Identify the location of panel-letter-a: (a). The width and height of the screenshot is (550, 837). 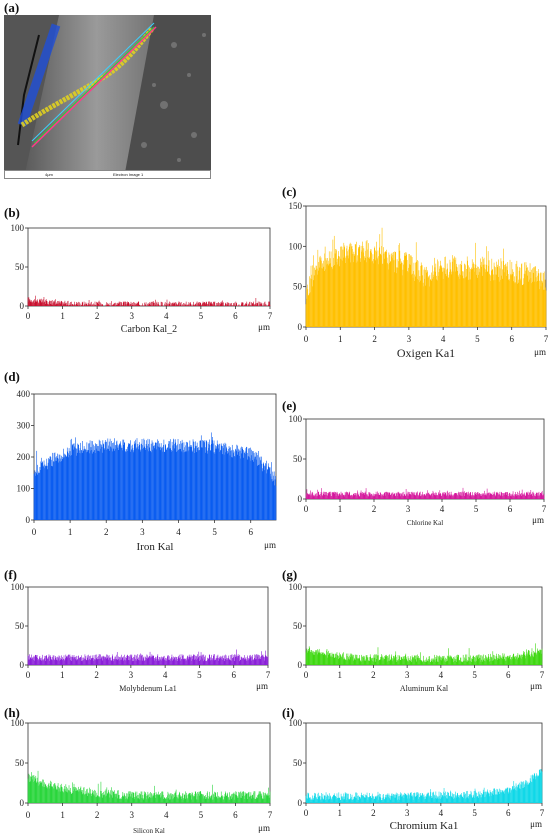
(12, 7).